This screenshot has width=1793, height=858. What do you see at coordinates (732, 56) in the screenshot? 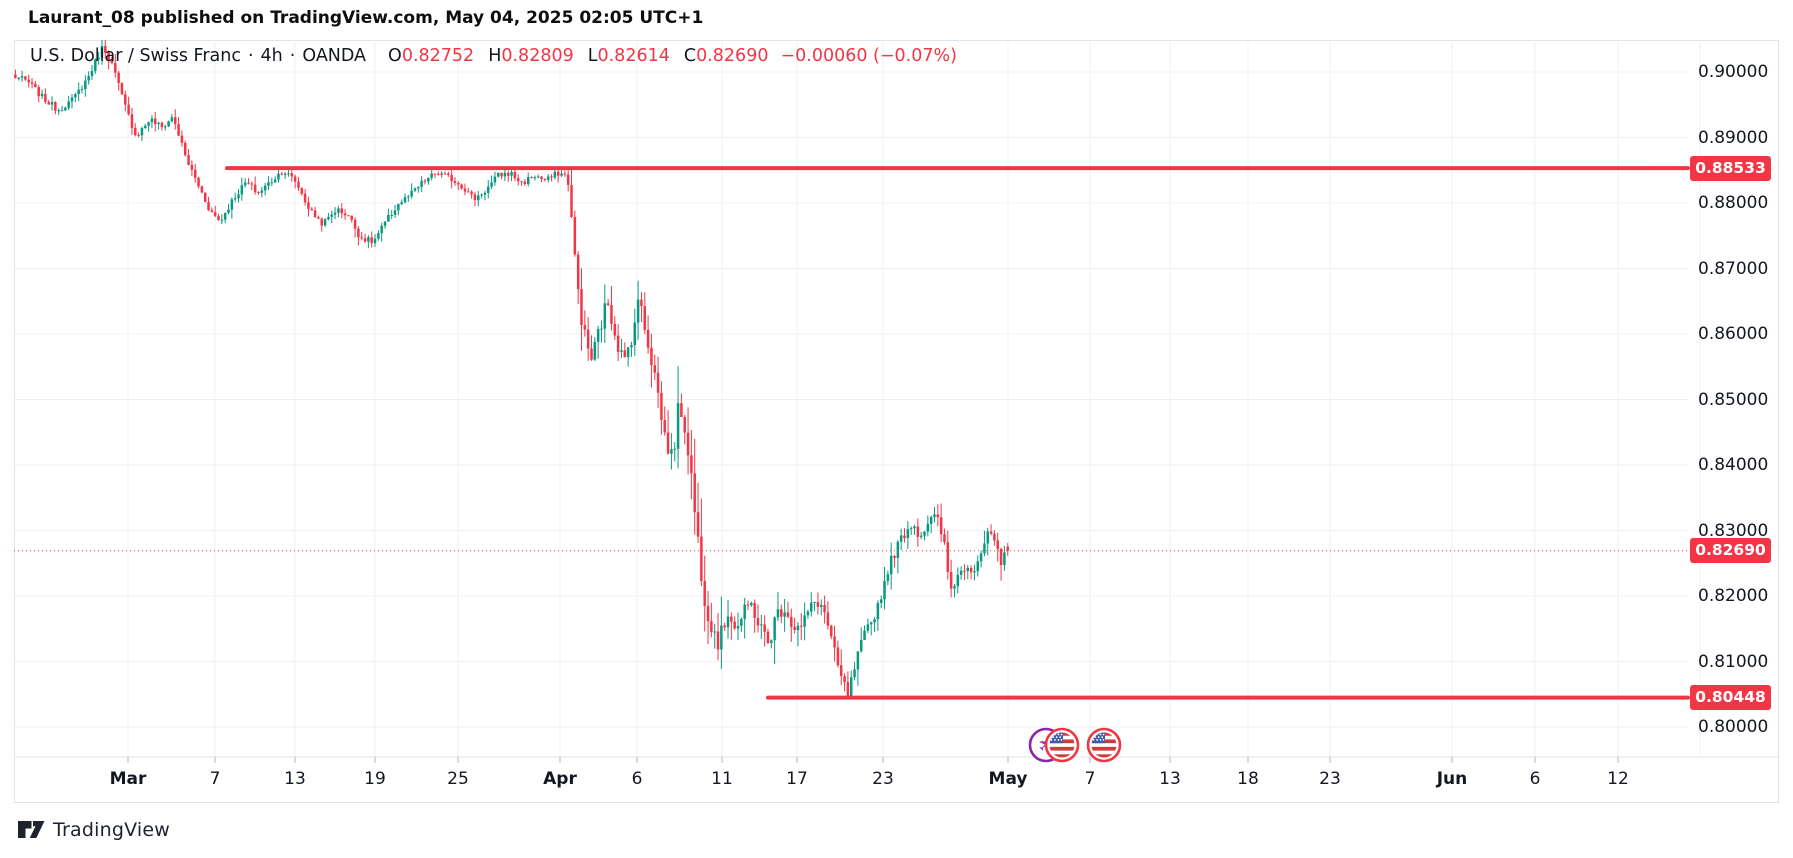
I see `close-value: 0.82690` at bounding box center [732, 56].